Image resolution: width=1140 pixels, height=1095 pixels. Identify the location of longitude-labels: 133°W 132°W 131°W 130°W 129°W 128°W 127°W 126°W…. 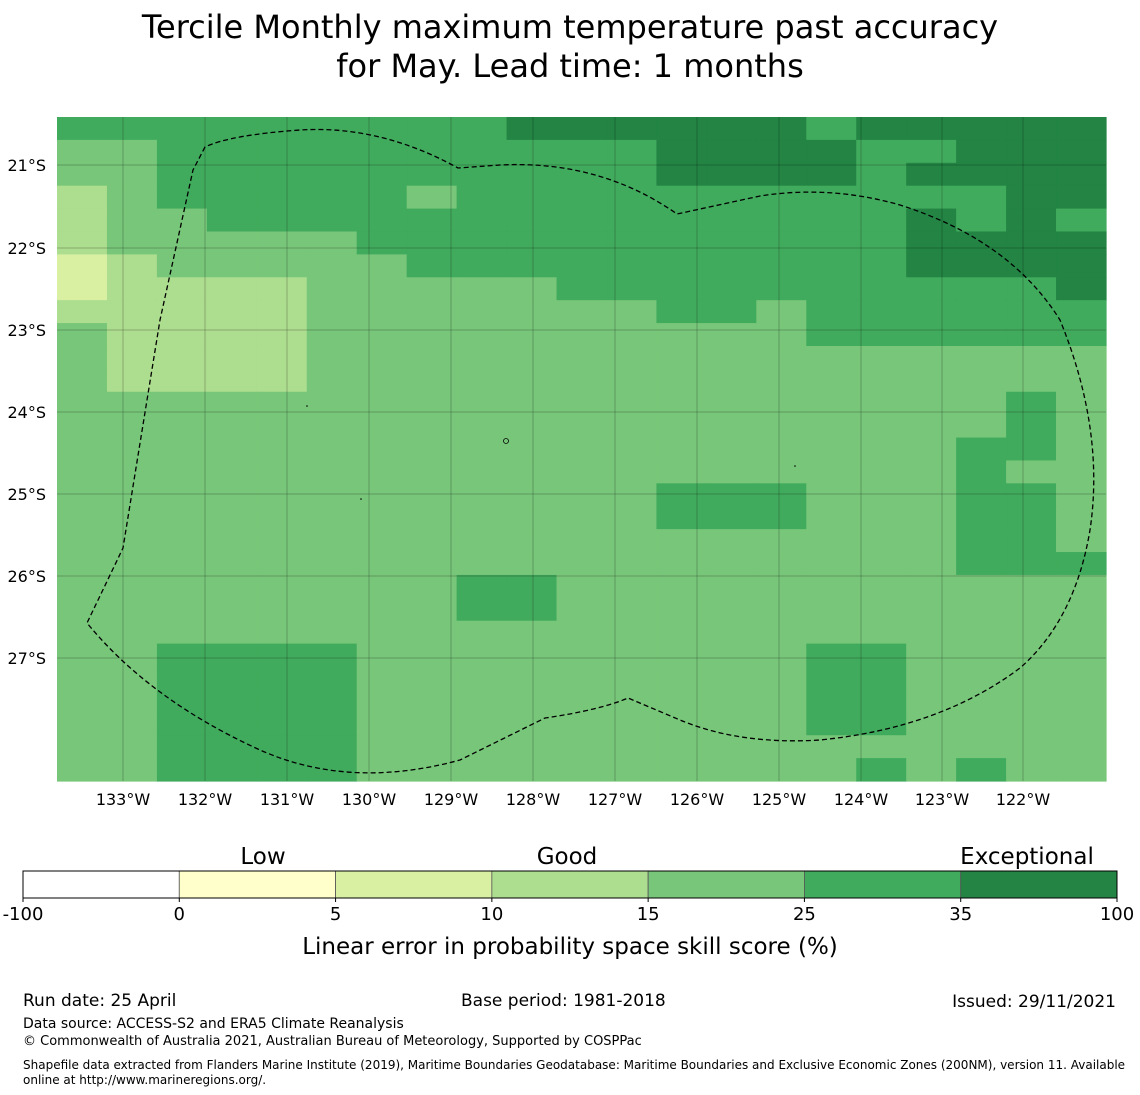
(573, 799).